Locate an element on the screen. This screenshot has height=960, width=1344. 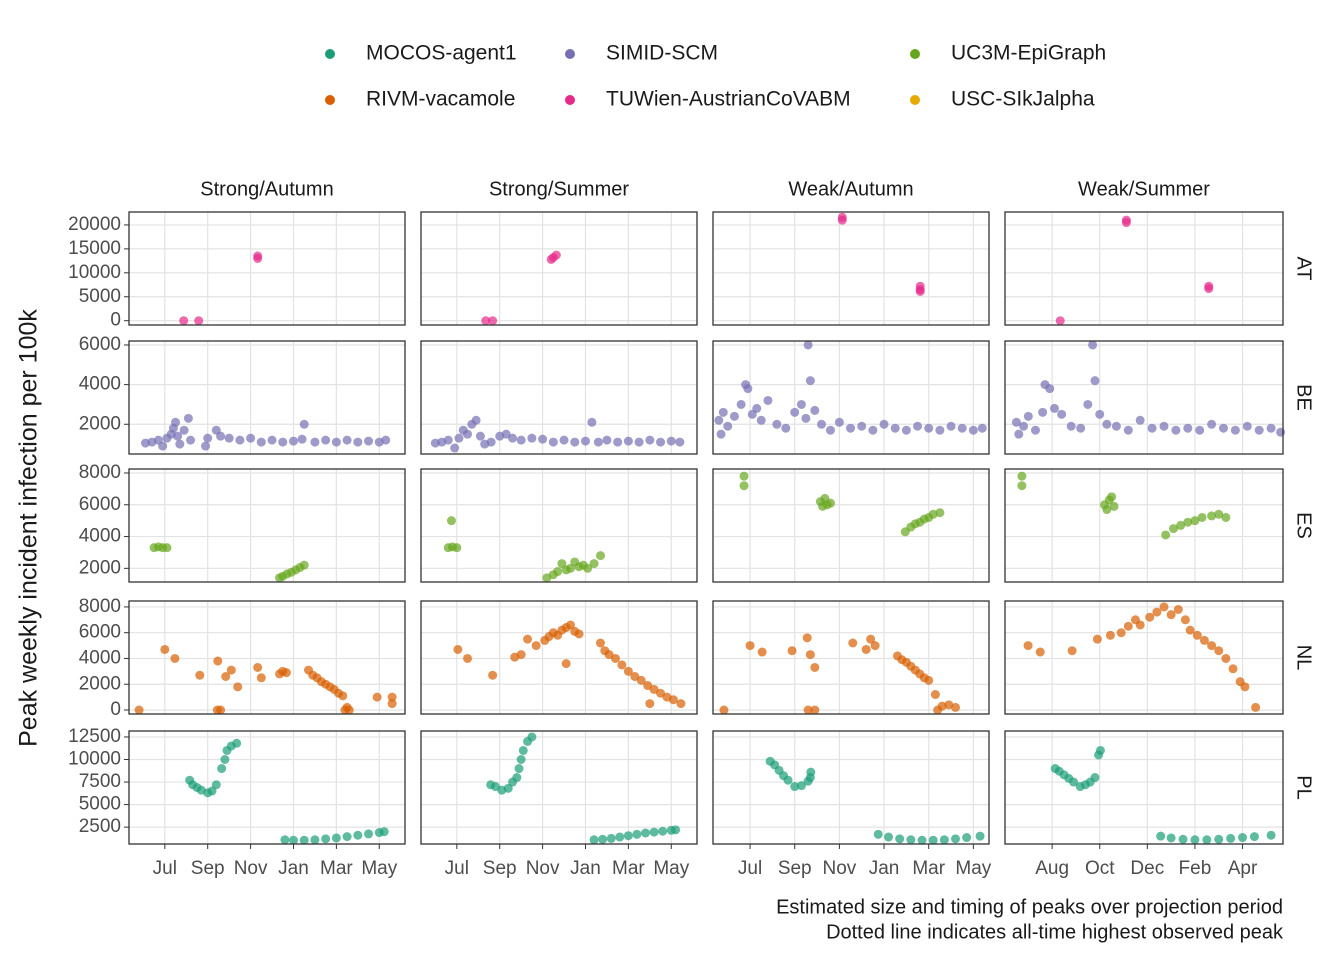
x-tick-label: May is located at coordinates (671, 868).